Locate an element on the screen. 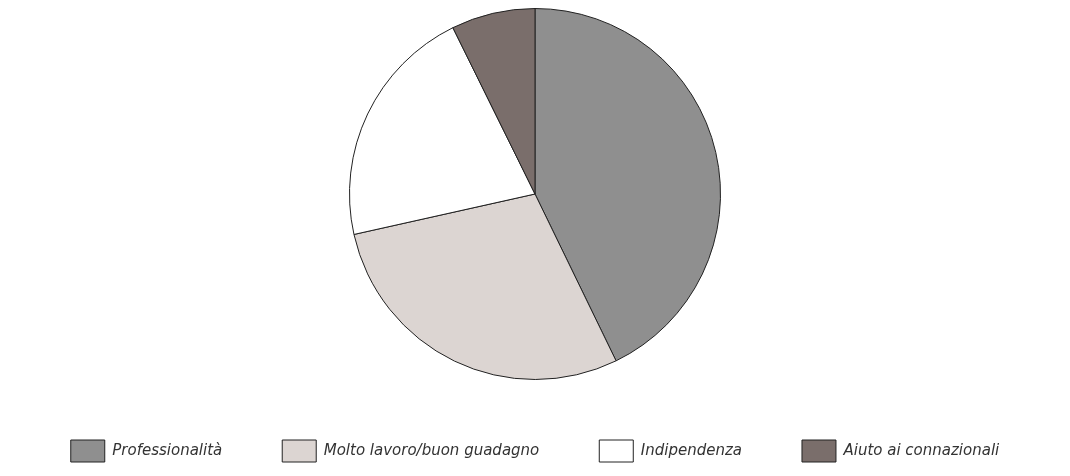  legend-label: Molto lavoro/buon guadagno is located at coordinates (431, 449).